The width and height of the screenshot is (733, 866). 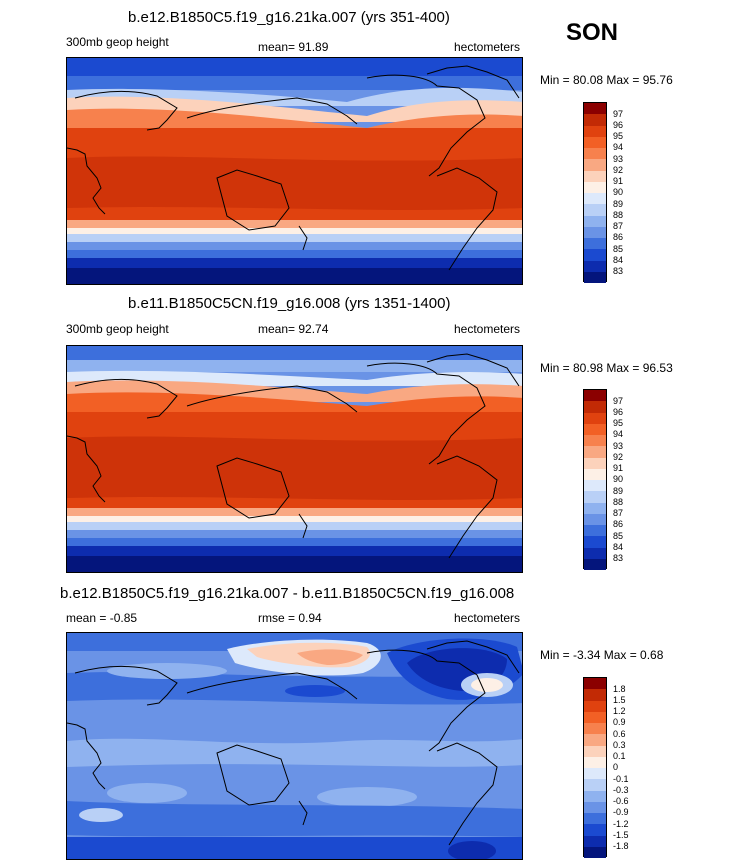 I want to click on panel3-legend, so click(x=595, y=767).